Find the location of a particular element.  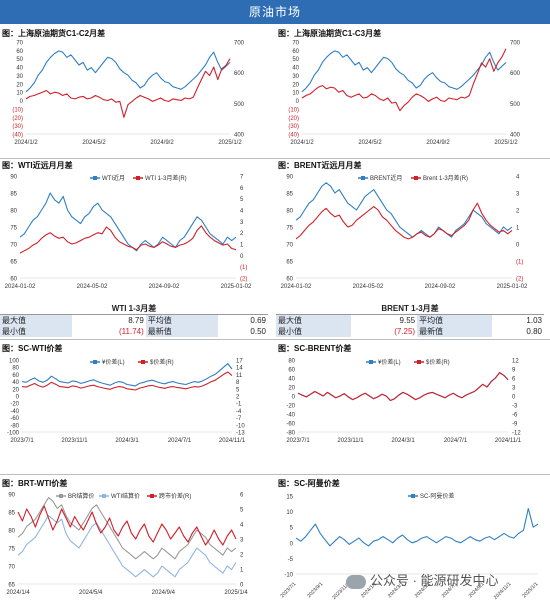

x-tick-label: 2024/9/2 is located at coordinates (162, 143).